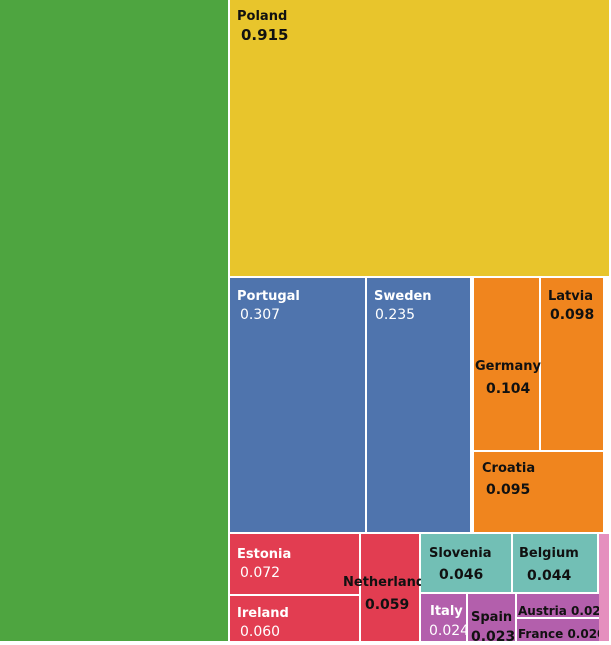 This screenshot has height=645, width=611. I want to click on tile-germany, so click(507, 365).